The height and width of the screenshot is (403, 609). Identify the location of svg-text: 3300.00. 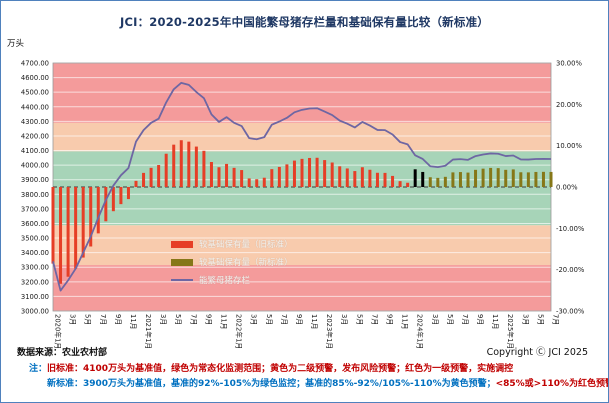
(35, 268).